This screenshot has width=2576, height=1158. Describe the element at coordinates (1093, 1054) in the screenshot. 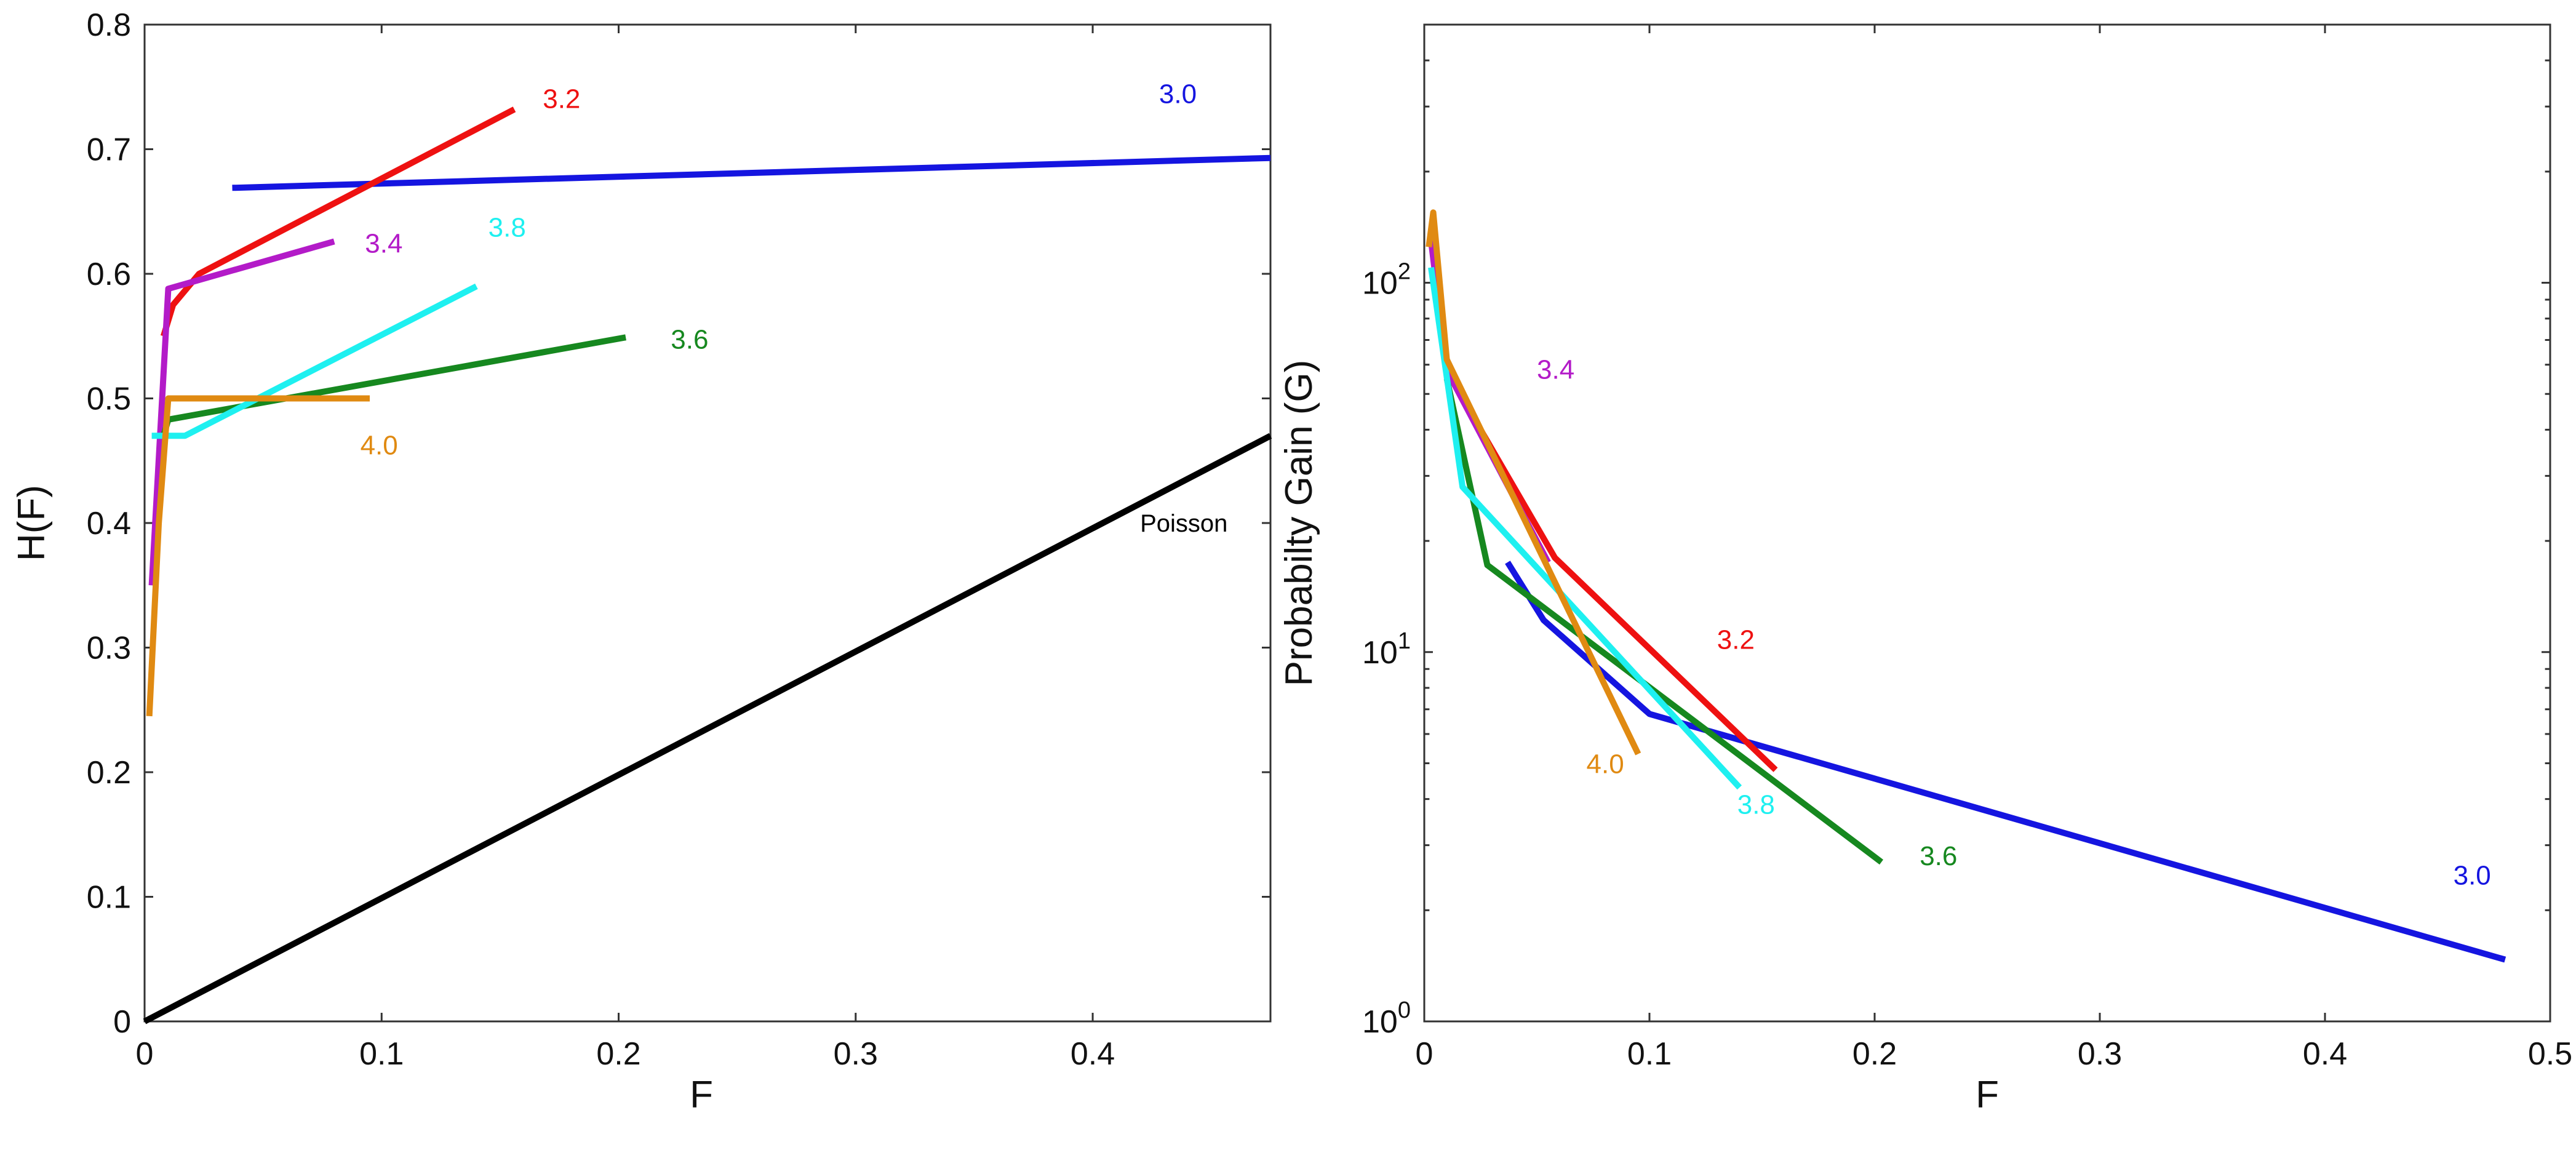

I see `left-x-tick-label: 0.4` at that location.